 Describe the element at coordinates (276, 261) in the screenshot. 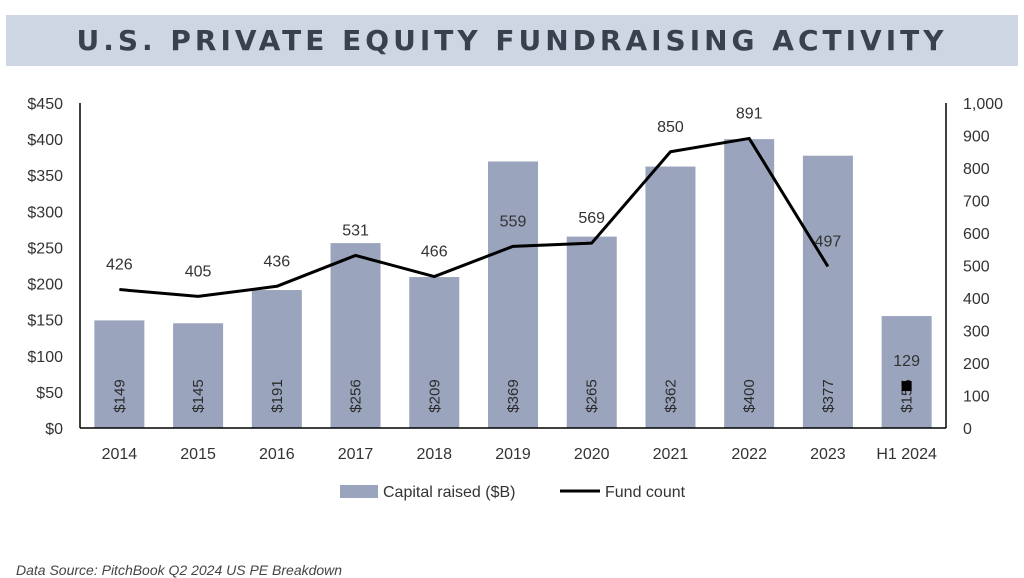

I see `fund-count-label: 436` at that location.